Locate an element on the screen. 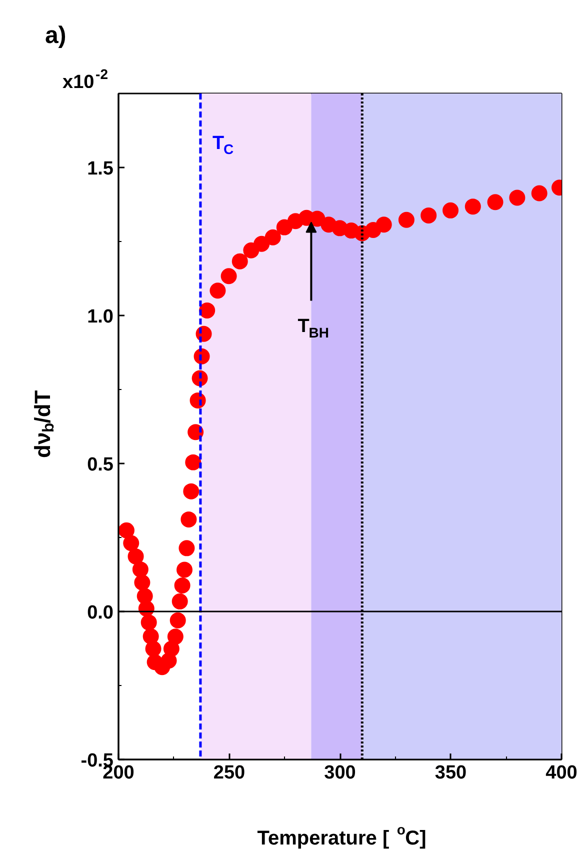 The height and width of the screenshot is (853, 585). y-tick-label: 0.5 is located at coordinates (100, 465).